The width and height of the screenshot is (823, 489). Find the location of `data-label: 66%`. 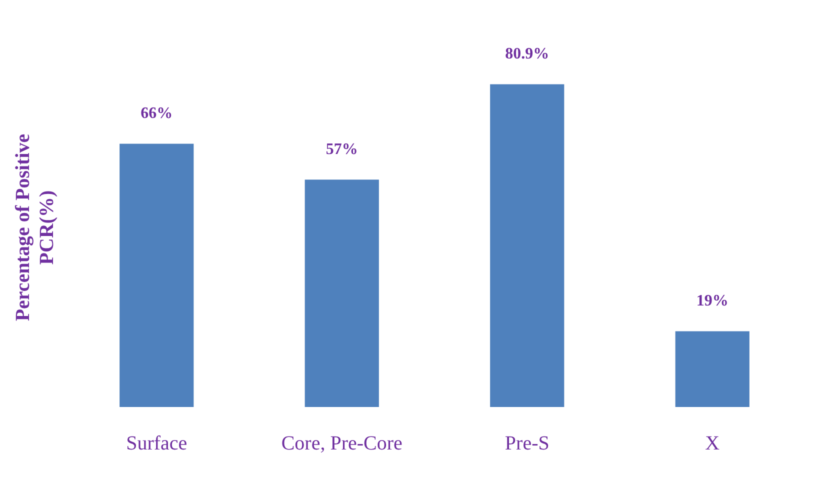

data-label: 66% is located at coordinates (156, 113).